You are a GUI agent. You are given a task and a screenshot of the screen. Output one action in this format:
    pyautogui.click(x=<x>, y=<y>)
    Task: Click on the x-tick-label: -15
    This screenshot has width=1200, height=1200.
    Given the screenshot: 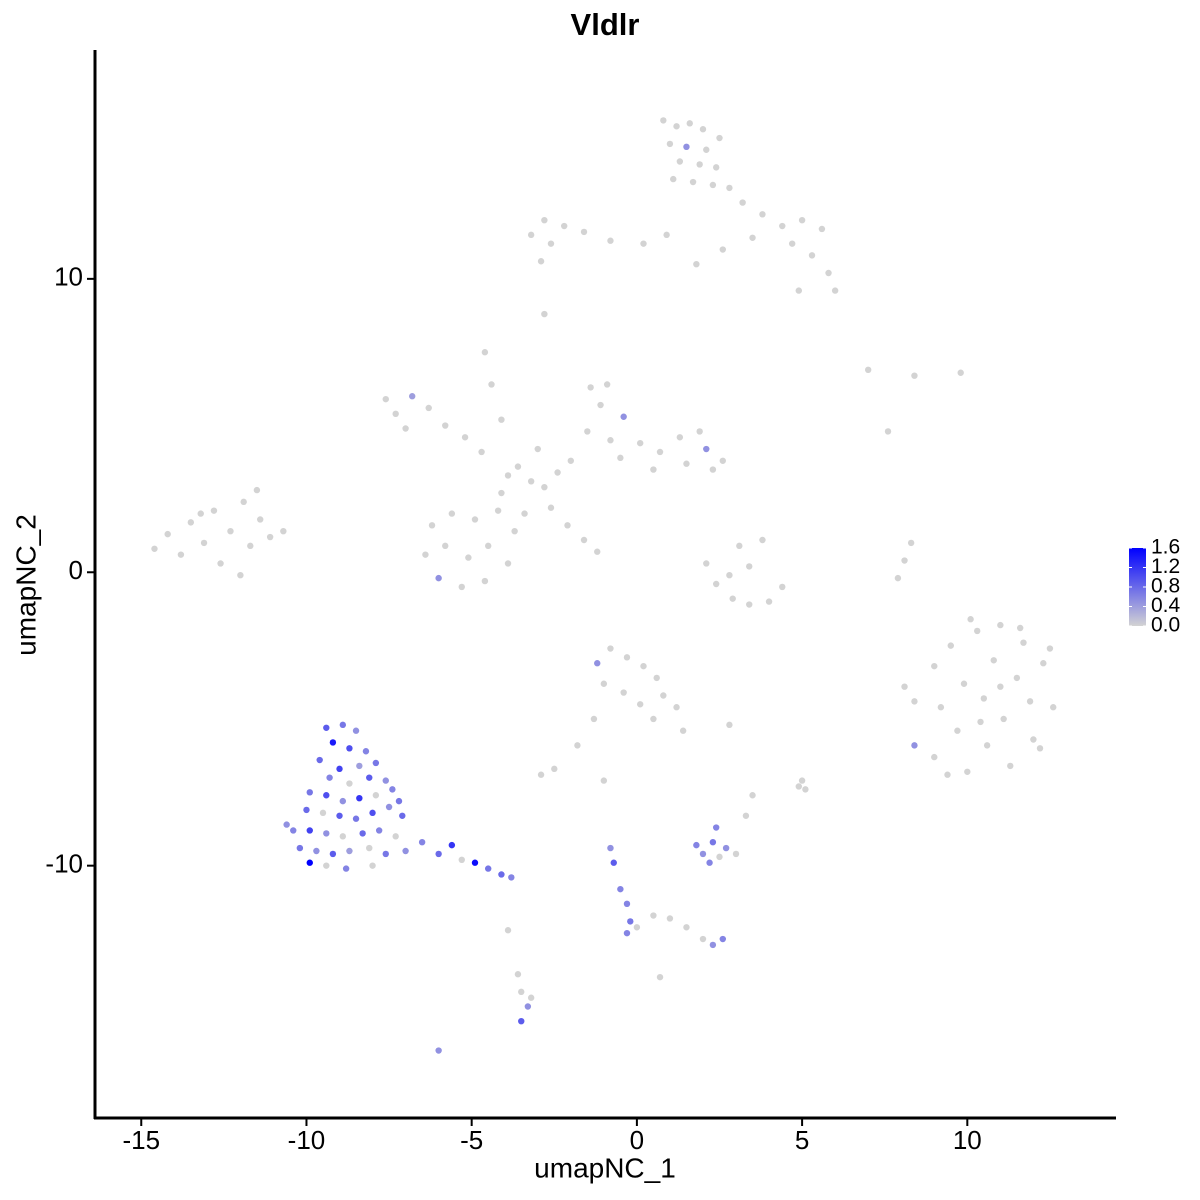 What is the action you would take?
    pyautogui.click(x=141, y=1140)
    